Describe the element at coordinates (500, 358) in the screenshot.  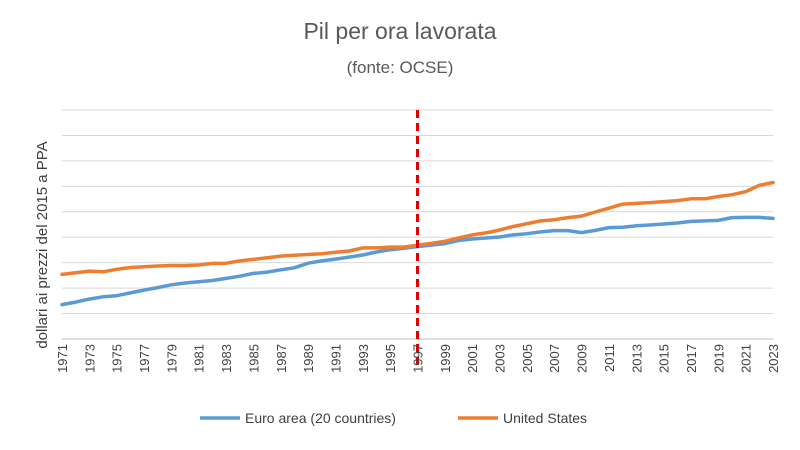
I see `x-tick-label: 2003` at that location.